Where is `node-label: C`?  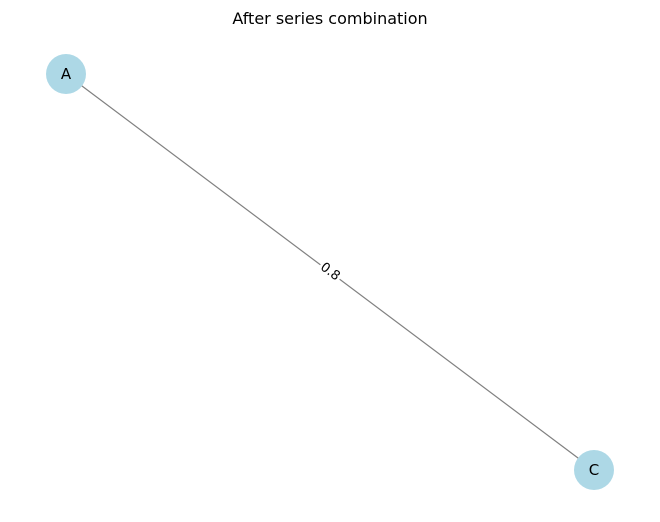
node-label: C is located at coordinates (594, 470).